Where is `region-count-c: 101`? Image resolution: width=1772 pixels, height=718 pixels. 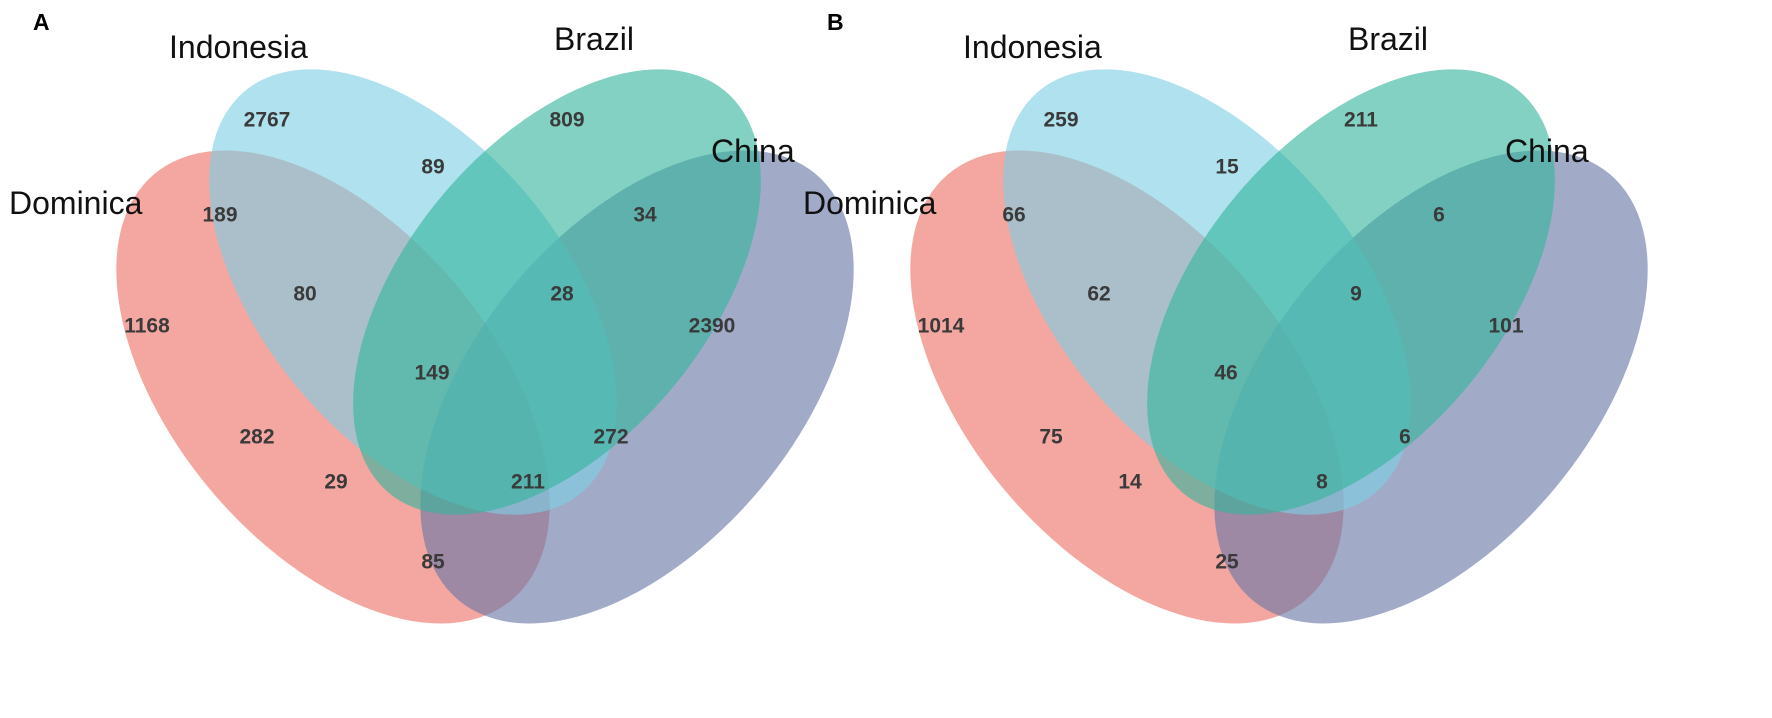 region-count-c: 101 is located at coordinates (1505, 326).